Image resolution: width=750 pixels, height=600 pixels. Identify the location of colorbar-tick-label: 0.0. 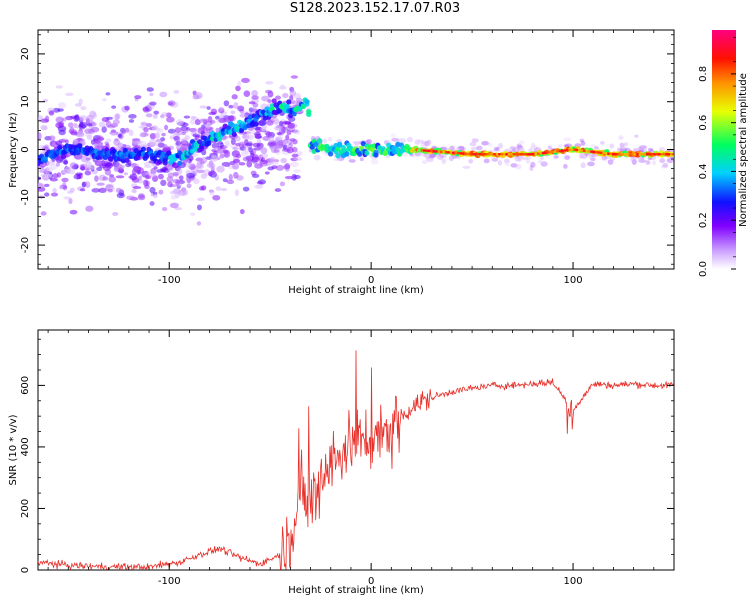
(703, 269).